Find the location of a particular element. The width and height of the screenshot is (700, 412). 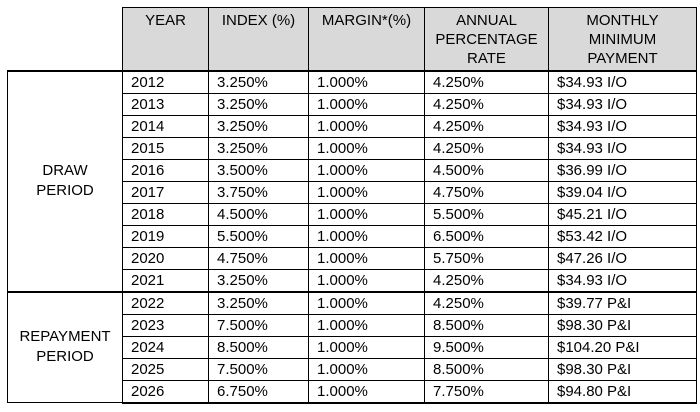

year-cell: 2021 is located at coordinates (165, 280).